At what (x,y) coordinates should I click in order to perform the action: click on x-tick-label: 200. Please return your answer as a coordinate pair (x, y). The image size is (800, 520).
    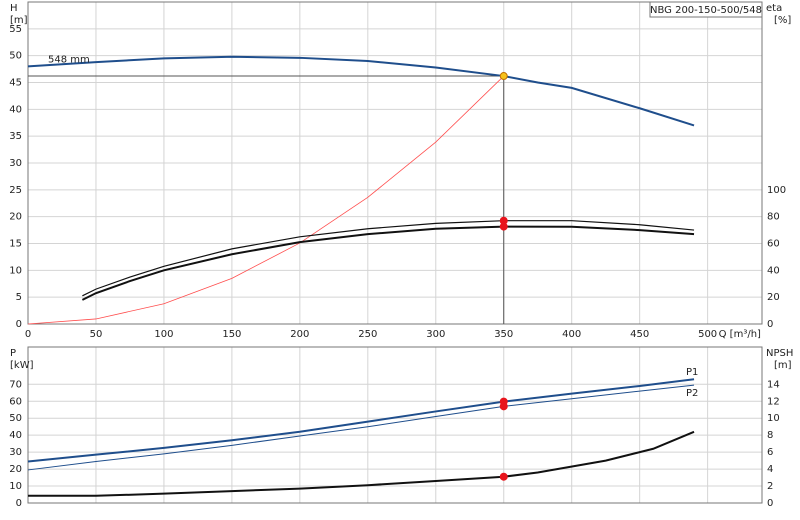
    Looking at the image, I should click on (299, 334).